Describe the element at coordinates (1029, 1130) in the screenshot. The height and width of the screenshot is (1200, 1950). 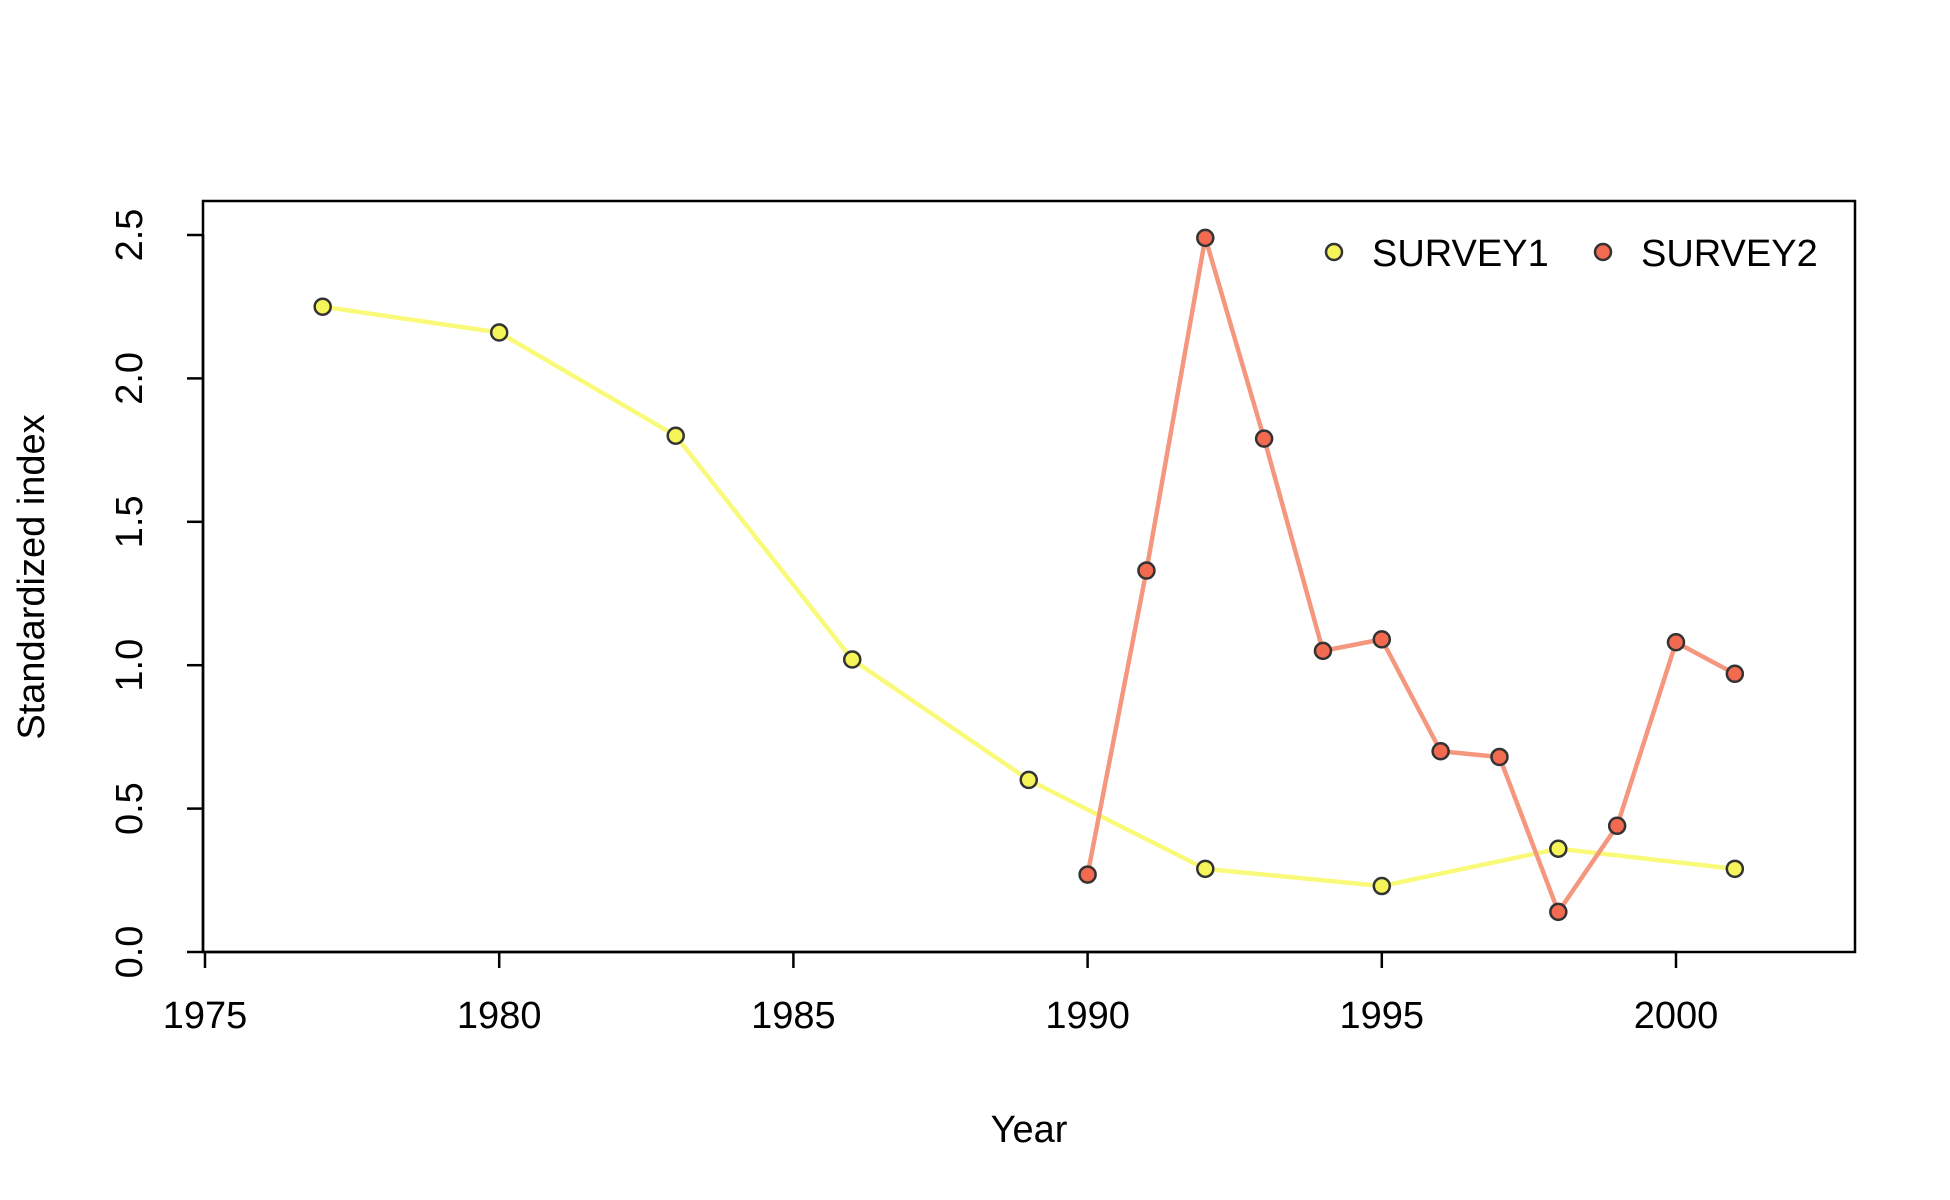
I see `x-axis-title: Year` at that location.